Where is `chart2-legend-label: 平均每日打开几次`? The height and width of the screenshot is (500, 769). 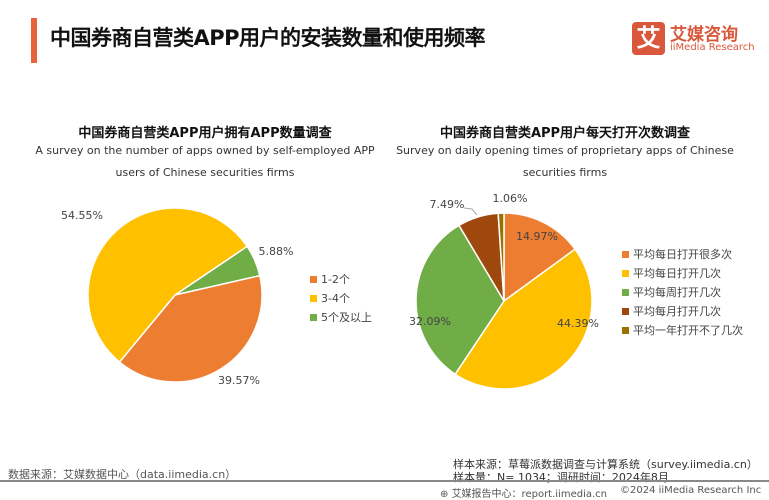
chart2-legend-label: 平均每日打开几次 is located at coordinates (677, 273).